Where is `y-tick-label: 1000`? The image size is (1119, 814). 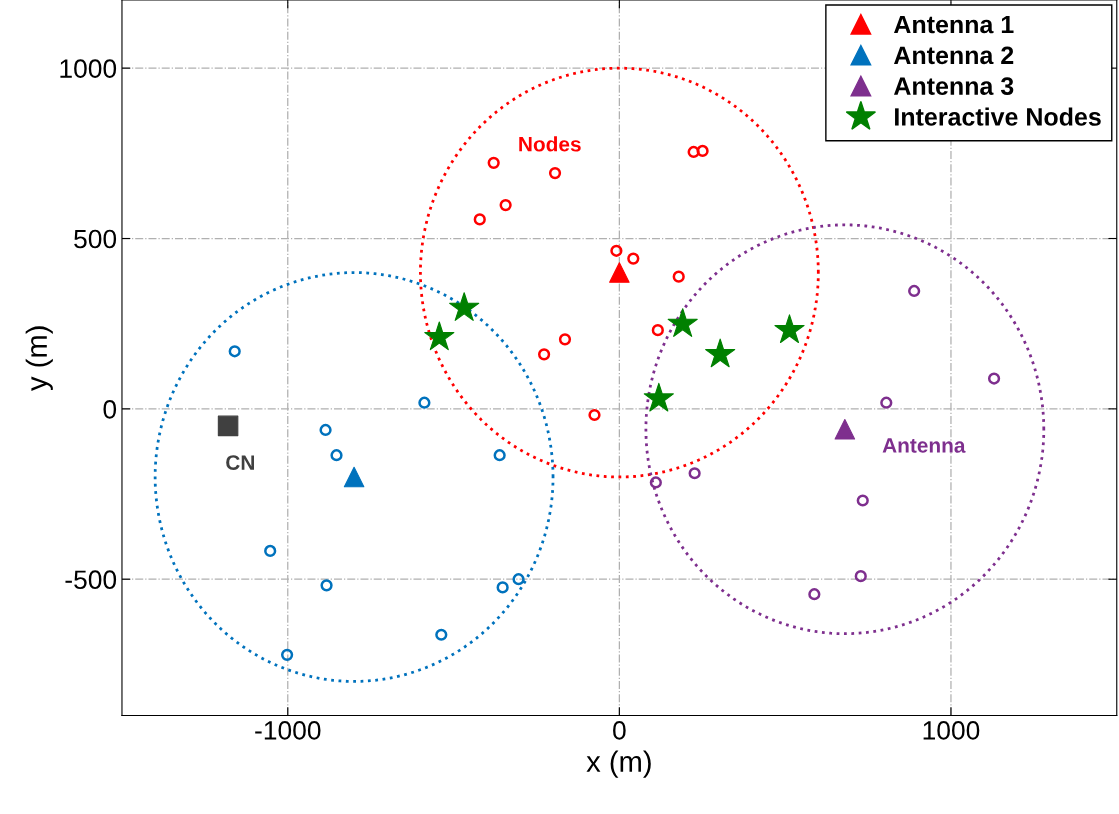
y-tick-label: 1000 is located at coordinates (88, 68).